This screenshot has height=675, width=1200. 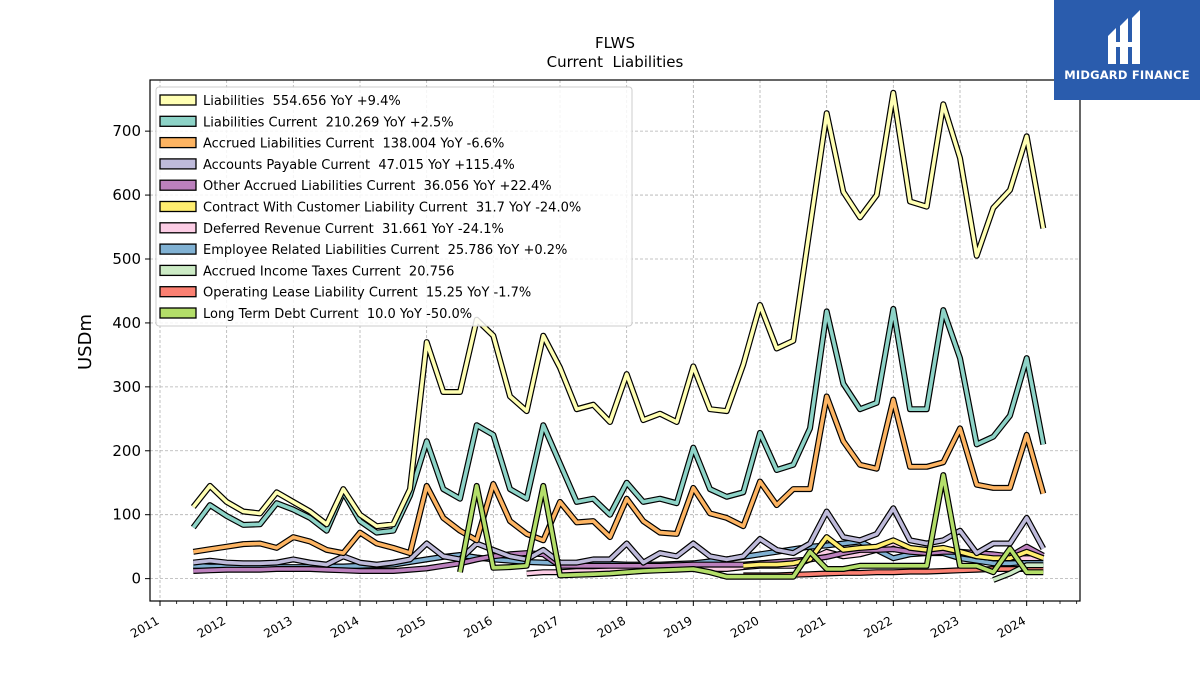 What do you see at coordinates (744, 626) in the screenshot?
I see `x-tick-label: 2020` at bounding box center [744, 626].